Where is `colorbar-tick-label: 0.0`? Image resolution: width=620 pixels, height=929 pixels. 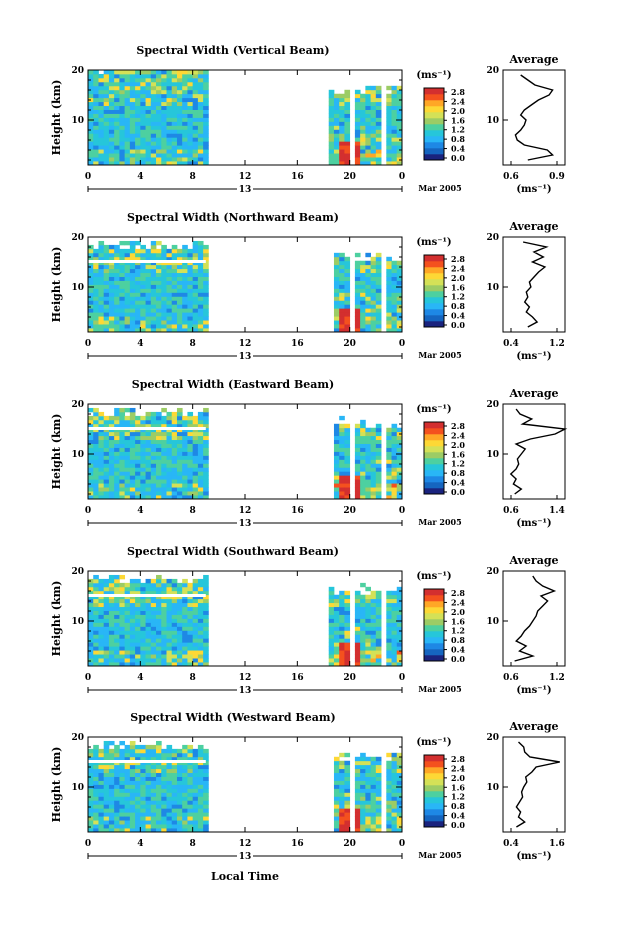 colorbar-tick-label: 0.0 is located at coordinates (458, 492).